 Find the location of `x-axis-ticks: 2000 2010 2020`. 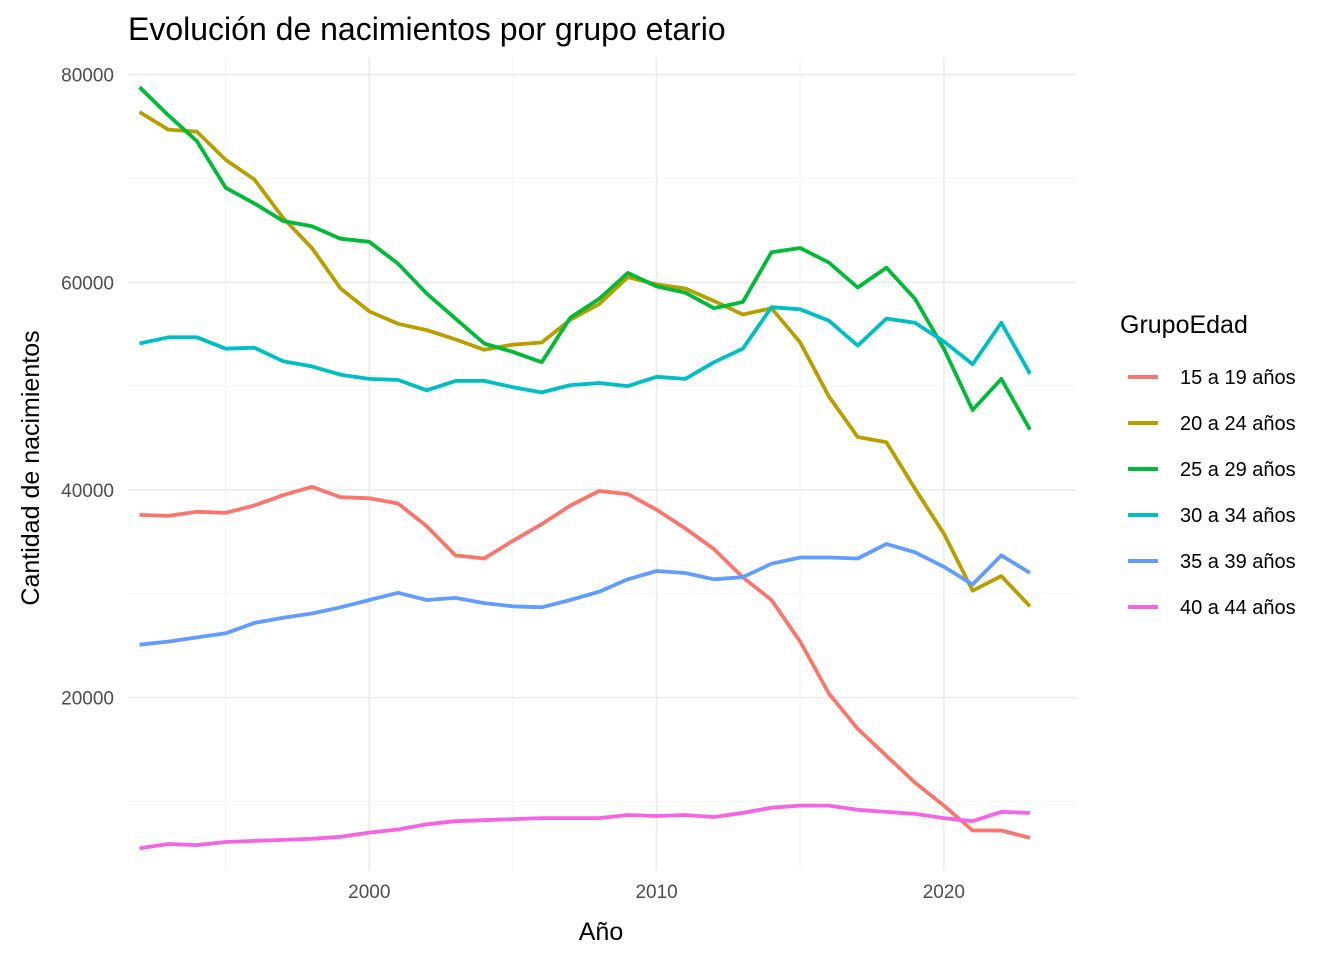

x-axis-ticks: 2000 2010 2020 is located at coordinates (656, 892).